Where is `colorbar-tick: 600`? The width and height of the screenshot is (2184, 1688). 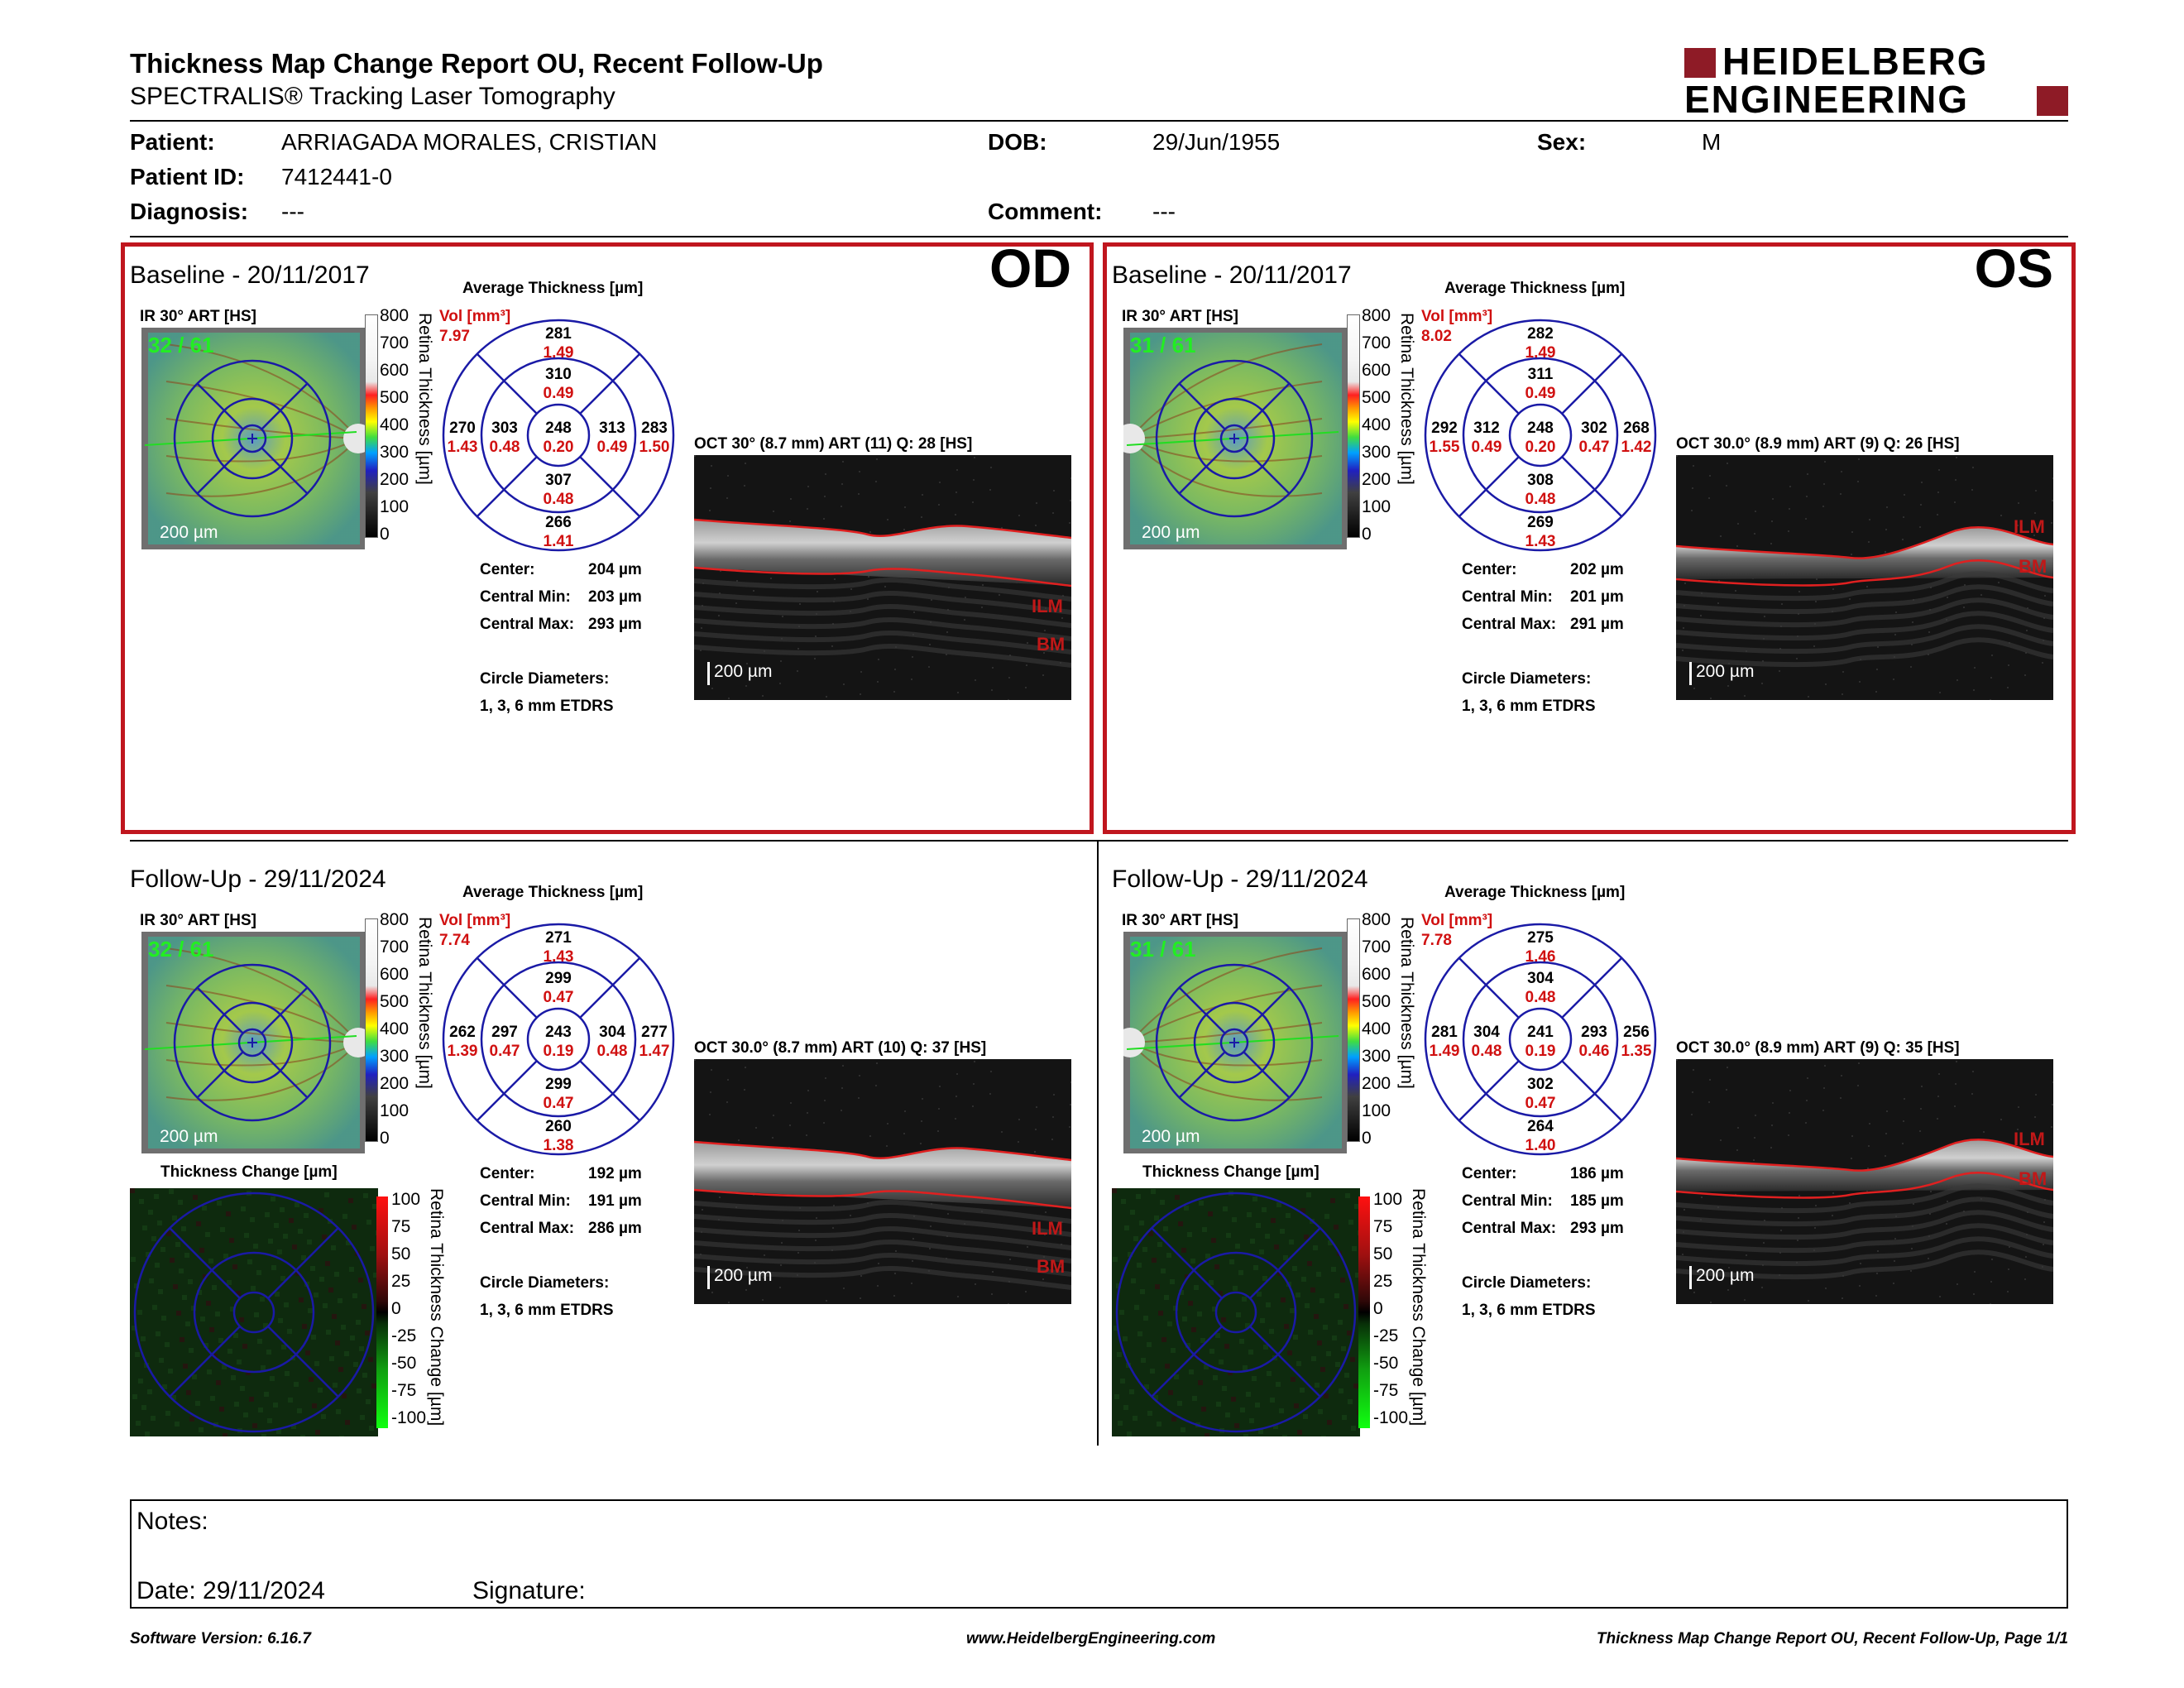 colorbar-tick: 600 is located at coordinates (395, 370).